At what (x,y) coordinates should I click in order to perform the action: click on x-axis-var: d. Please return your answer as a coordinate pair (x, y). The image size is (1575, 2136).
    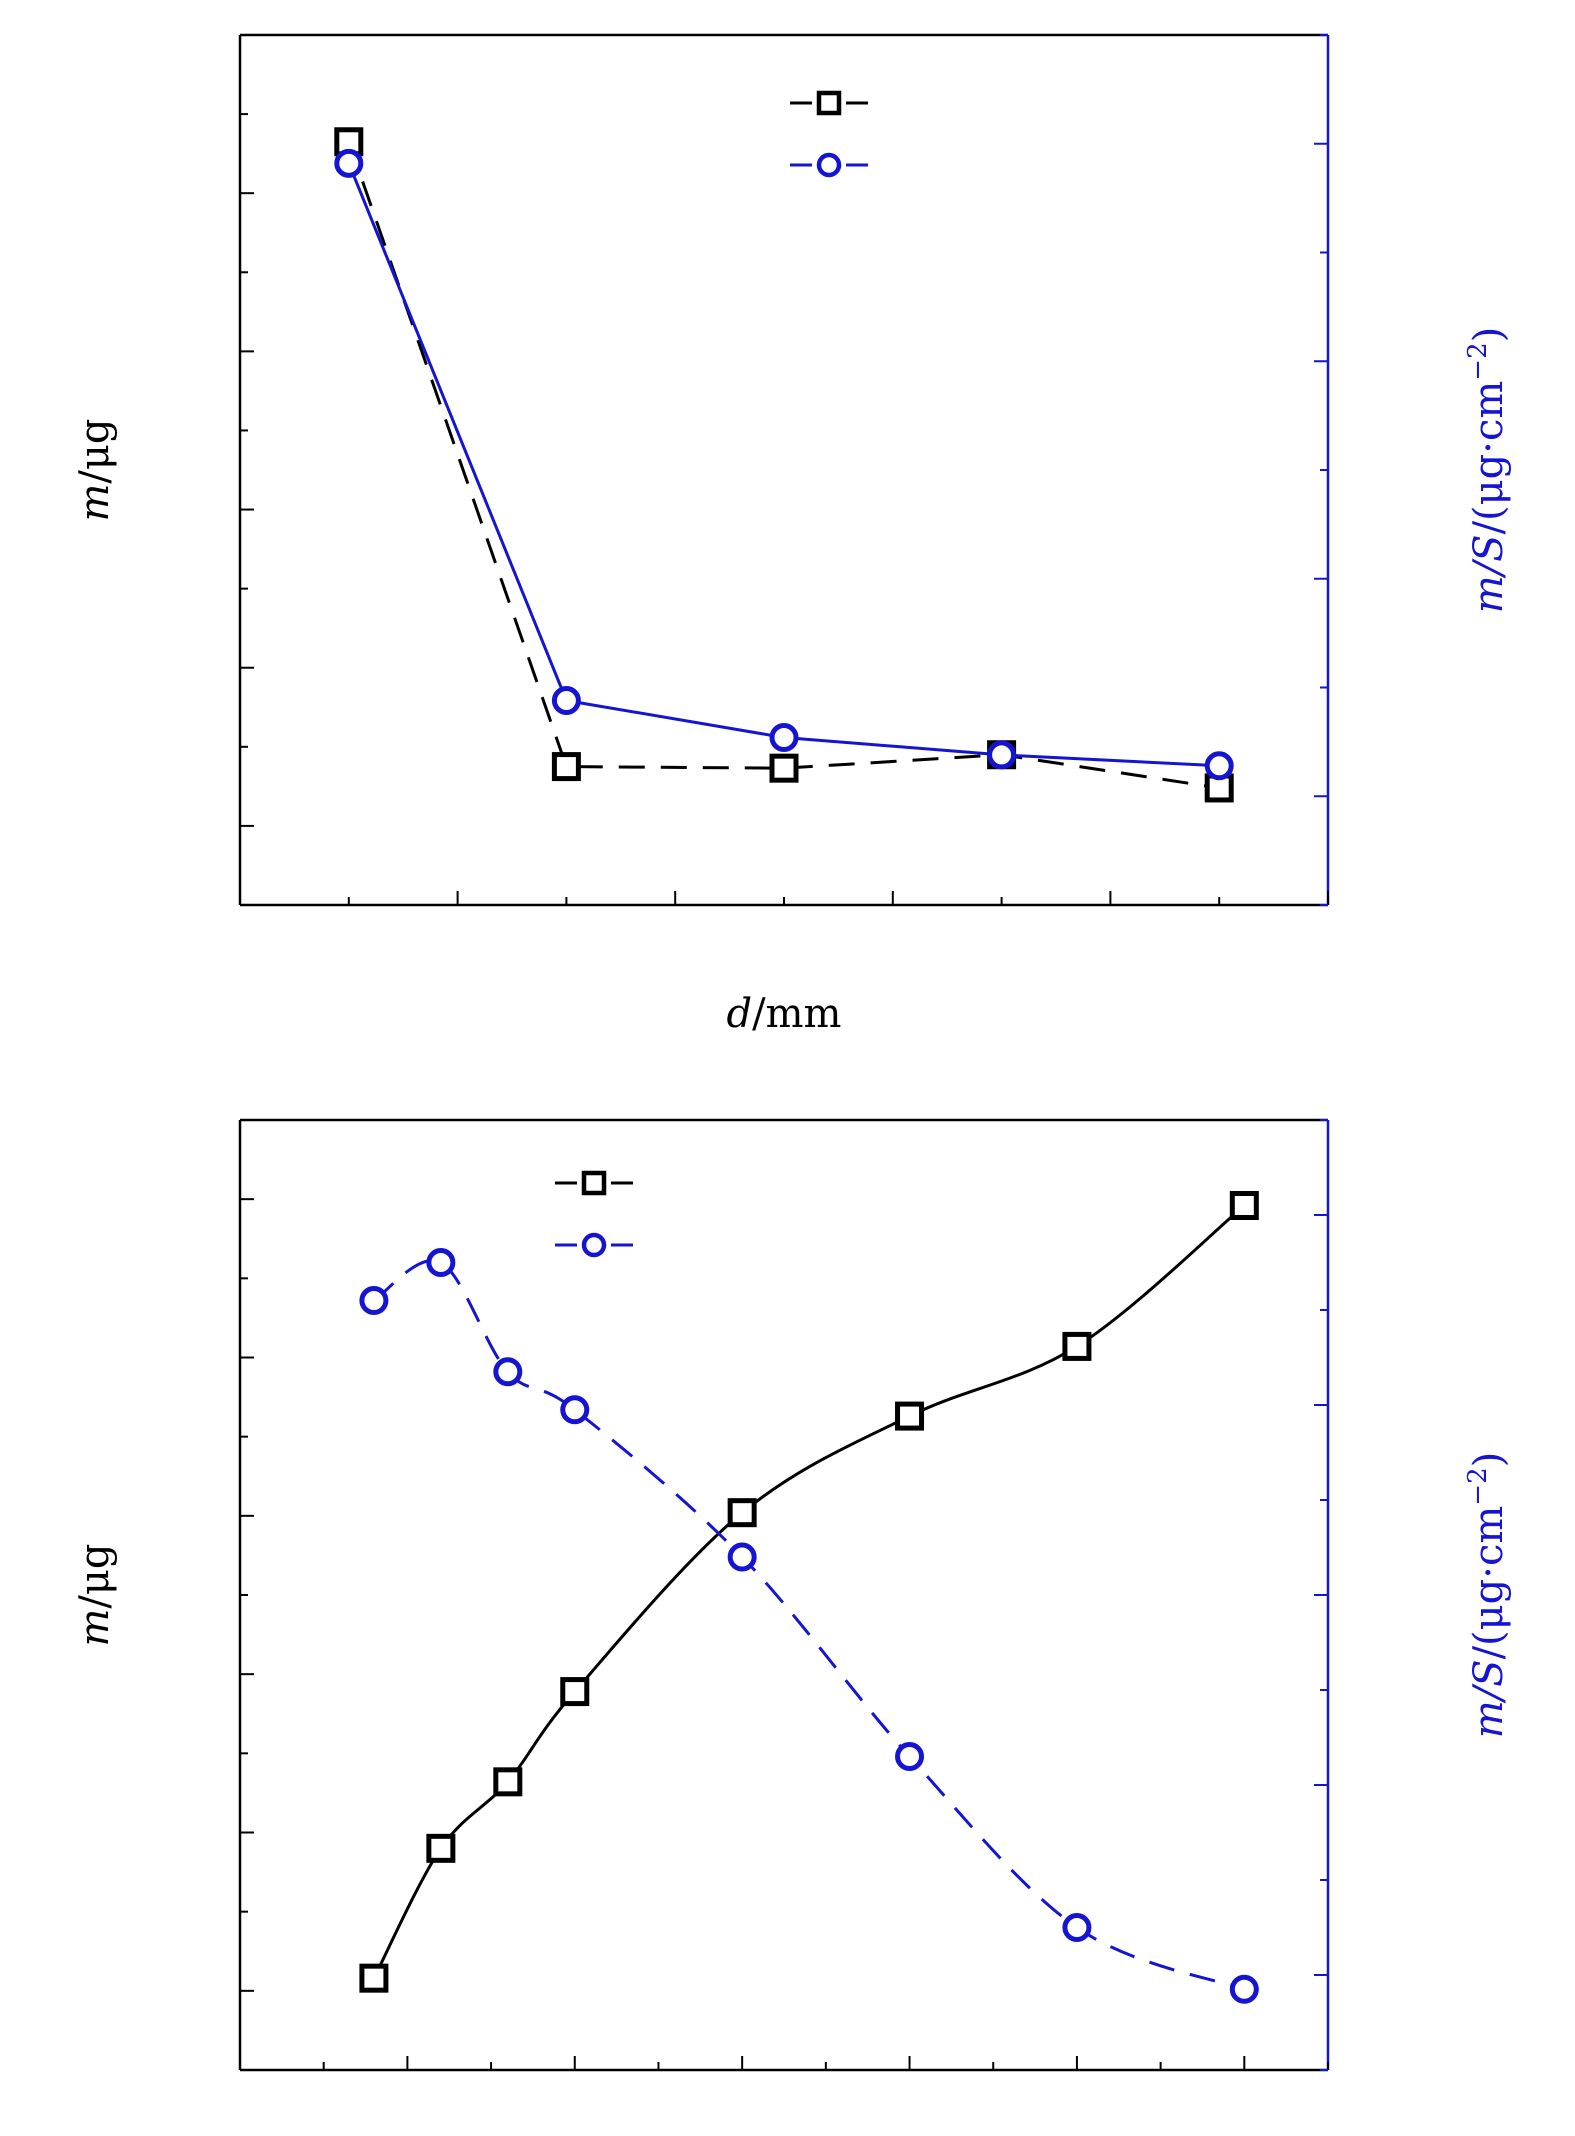
    Looking at the image, I should click on (740, 1014).